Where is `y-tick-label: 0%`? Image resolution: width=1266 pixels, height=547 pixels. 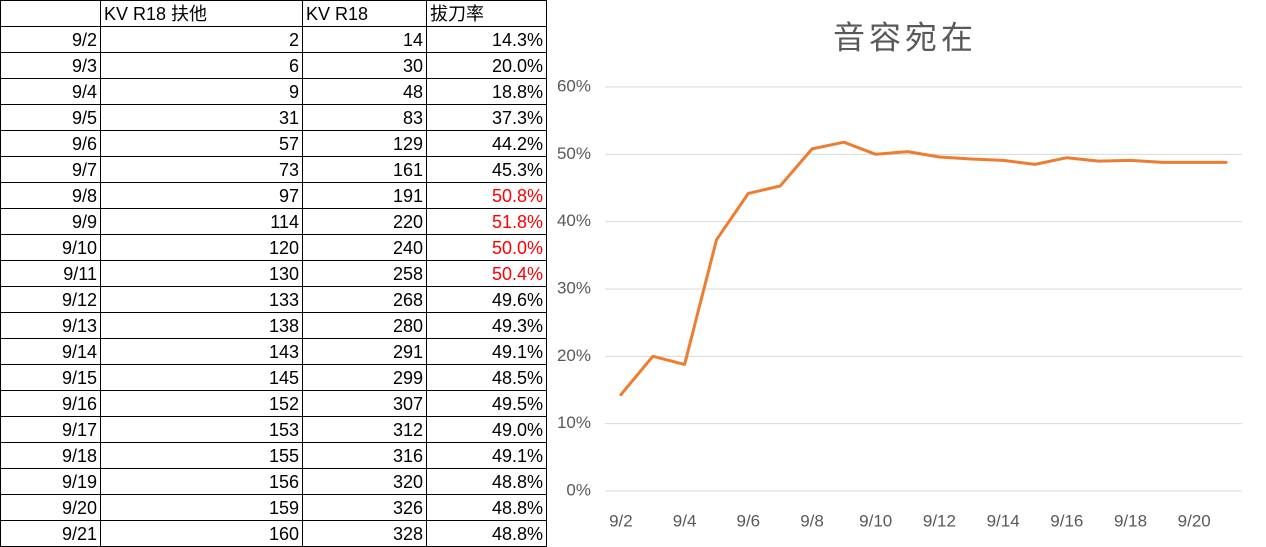
y-tick-label: 0% is located at coordinates (578, 489).